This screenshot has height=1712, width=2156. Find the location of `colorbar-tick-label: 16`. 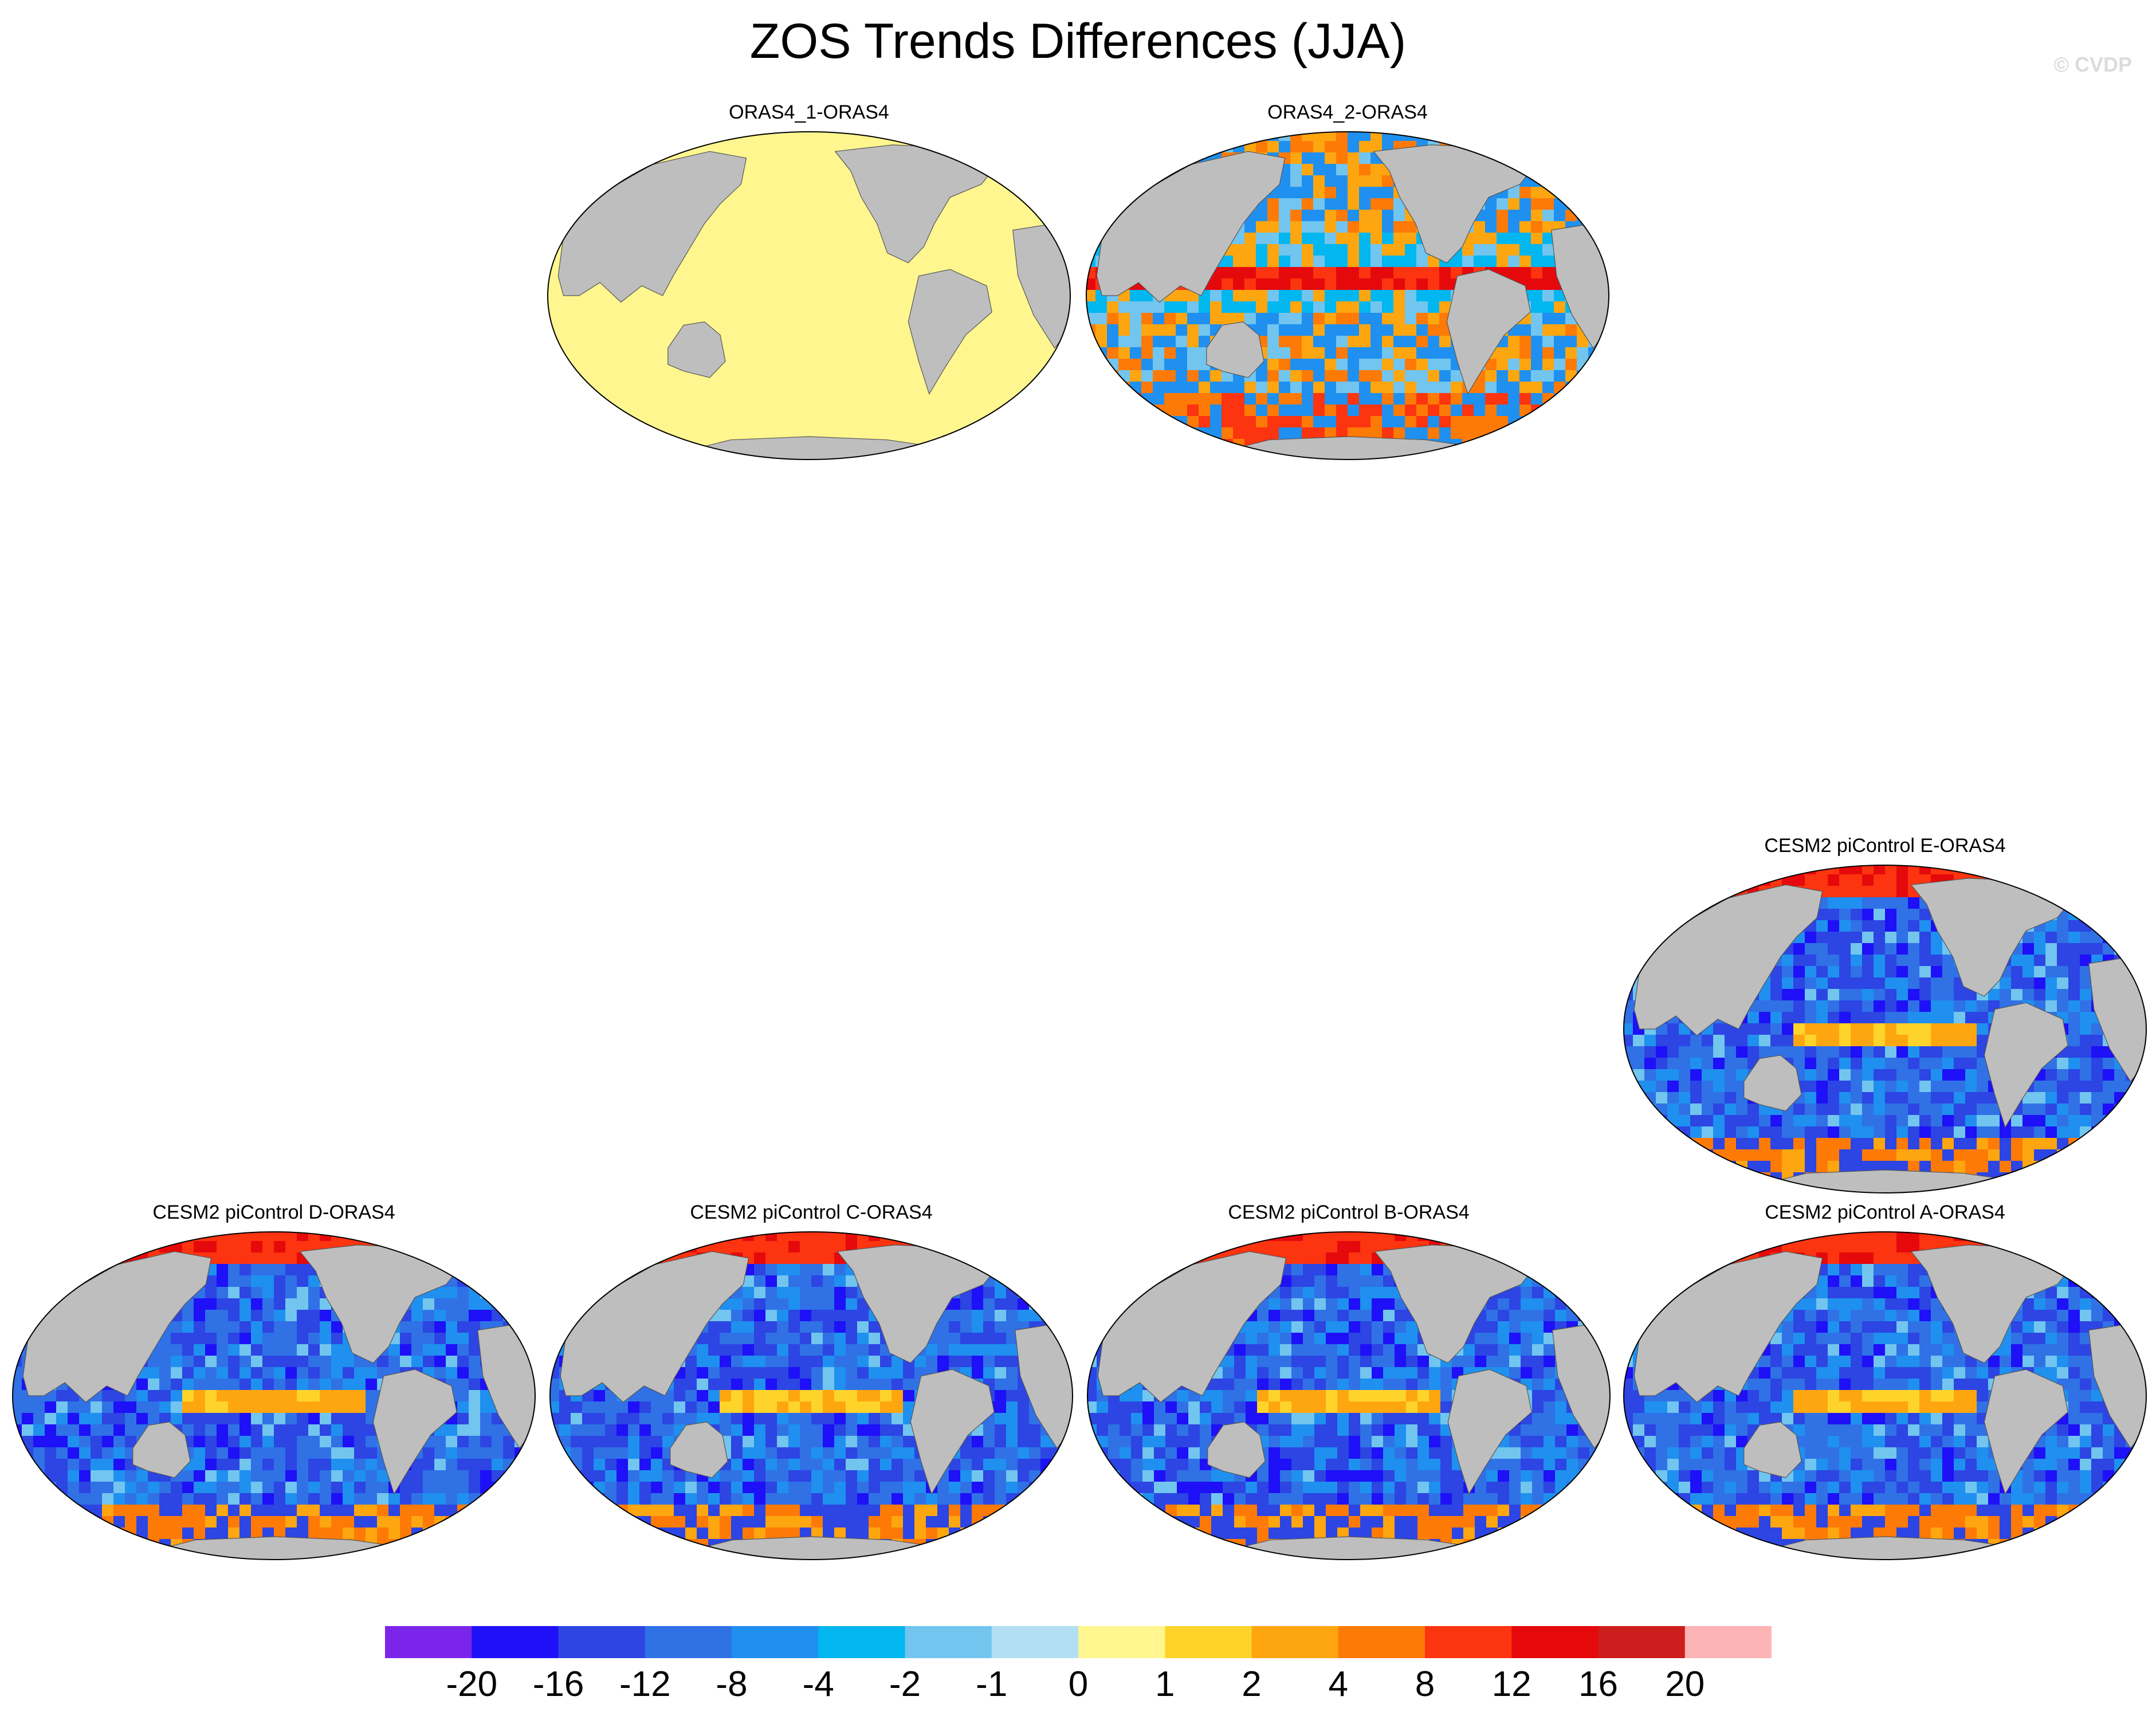

colorbar-tick-label: 16 is located at coordinates (1598, 1684).